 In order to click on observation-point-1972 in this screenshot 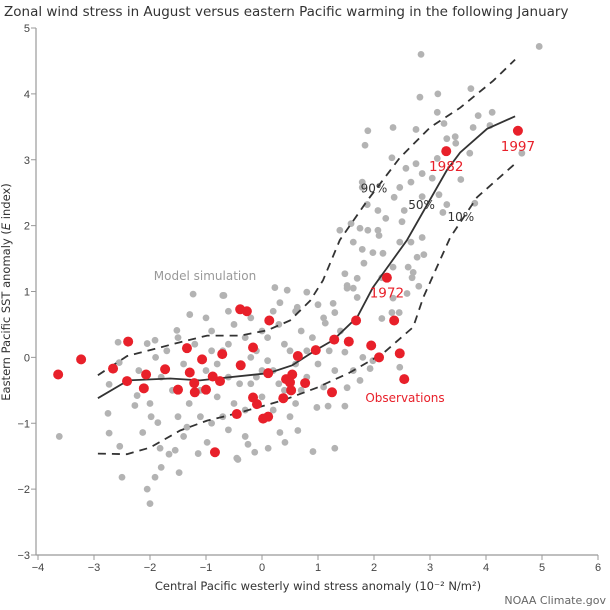, I will do `click(386, 277)`.